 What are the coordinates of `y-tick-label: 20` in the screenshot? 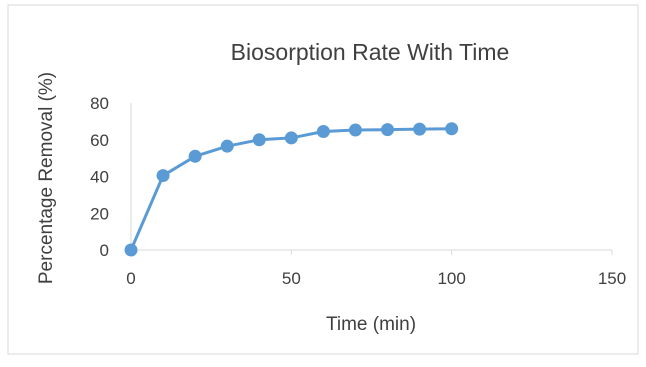 It's located at (99, 213).